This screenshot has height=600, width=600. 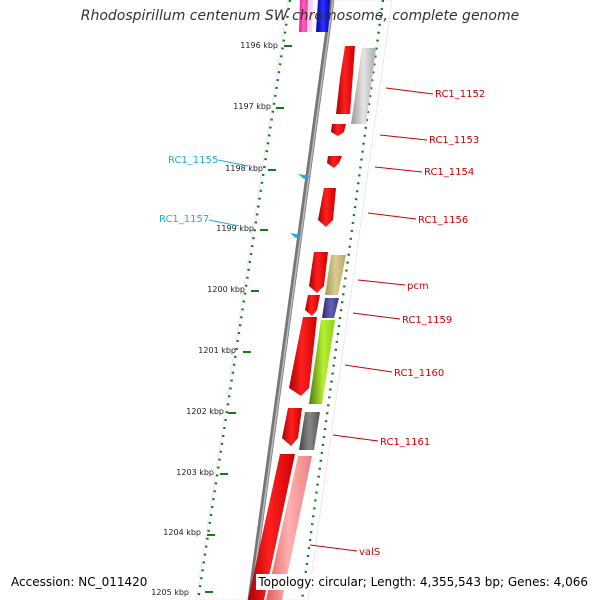 I want to click on tick-label: 1205 kbp, so click(x=170, y=592).